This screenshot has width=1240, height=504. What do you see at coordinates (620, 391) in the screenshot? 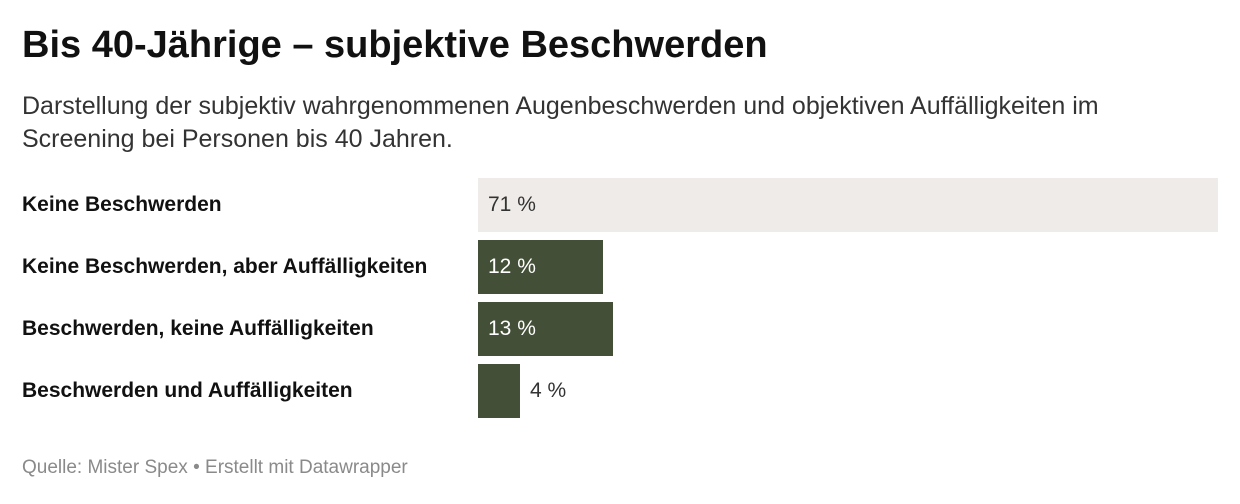
I see `bar-row: Beschwerden und Auffälligkeiten 4 %` at bounding box center [620, 391].